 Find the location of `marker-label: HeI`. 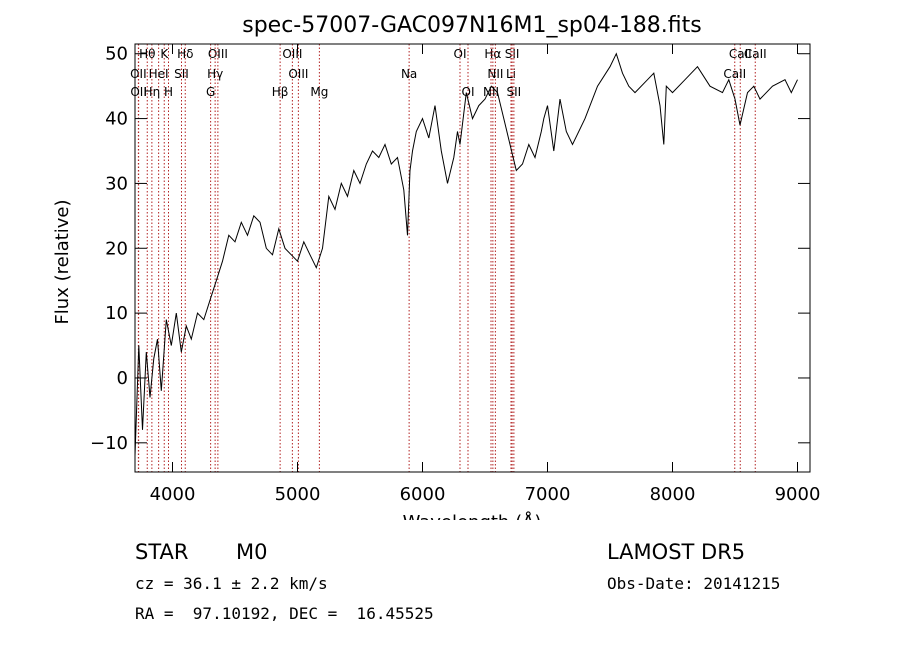

marker-label: HeI is located at coordinates (159, 74).